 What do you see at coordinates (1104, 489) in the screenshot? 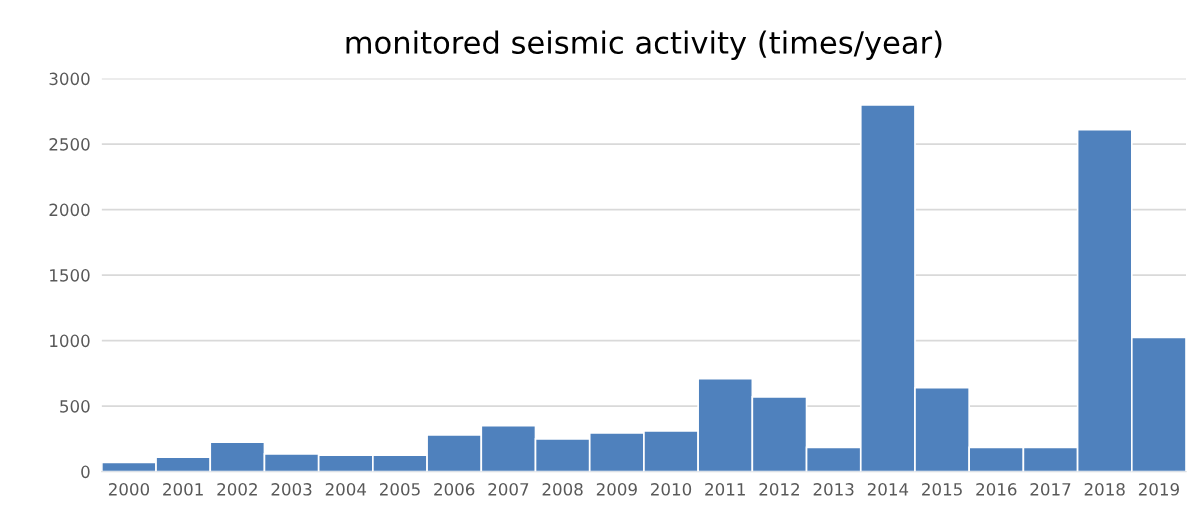
I see `x-tick-label: 2018` at bounding box center [1104, 489].